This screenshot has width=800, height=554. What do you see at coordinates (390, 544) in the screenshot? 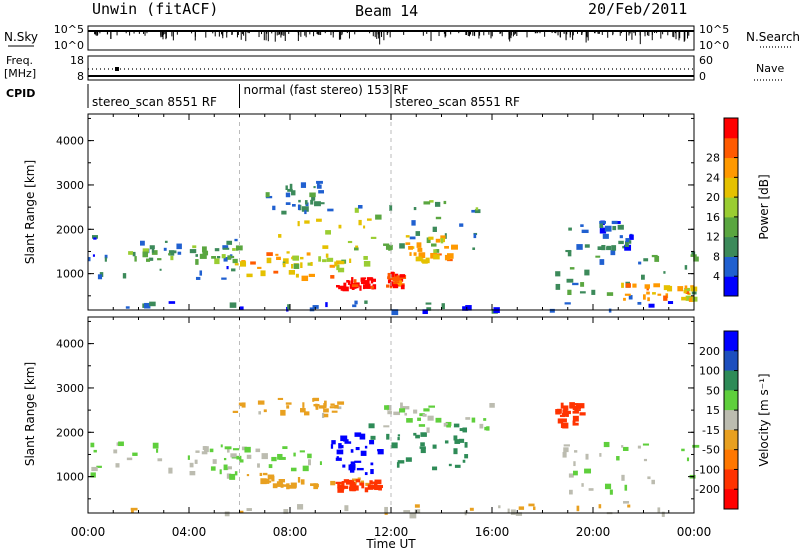
I see `time-axis-label: Time UT` at bounding box center [390, 544].